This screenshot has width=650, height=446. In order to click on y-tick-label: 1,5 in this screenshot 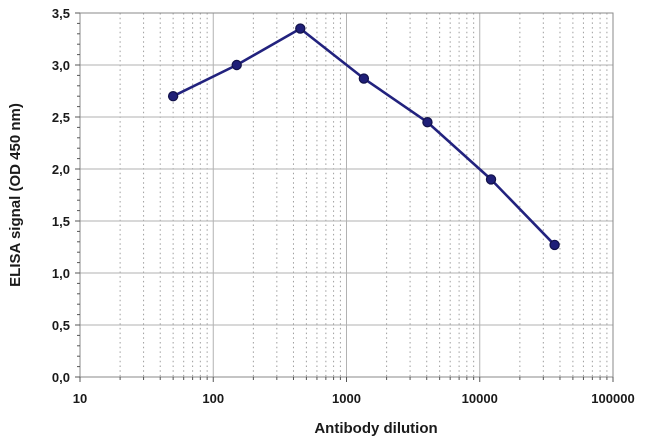, I will do `click(61, 221)`.